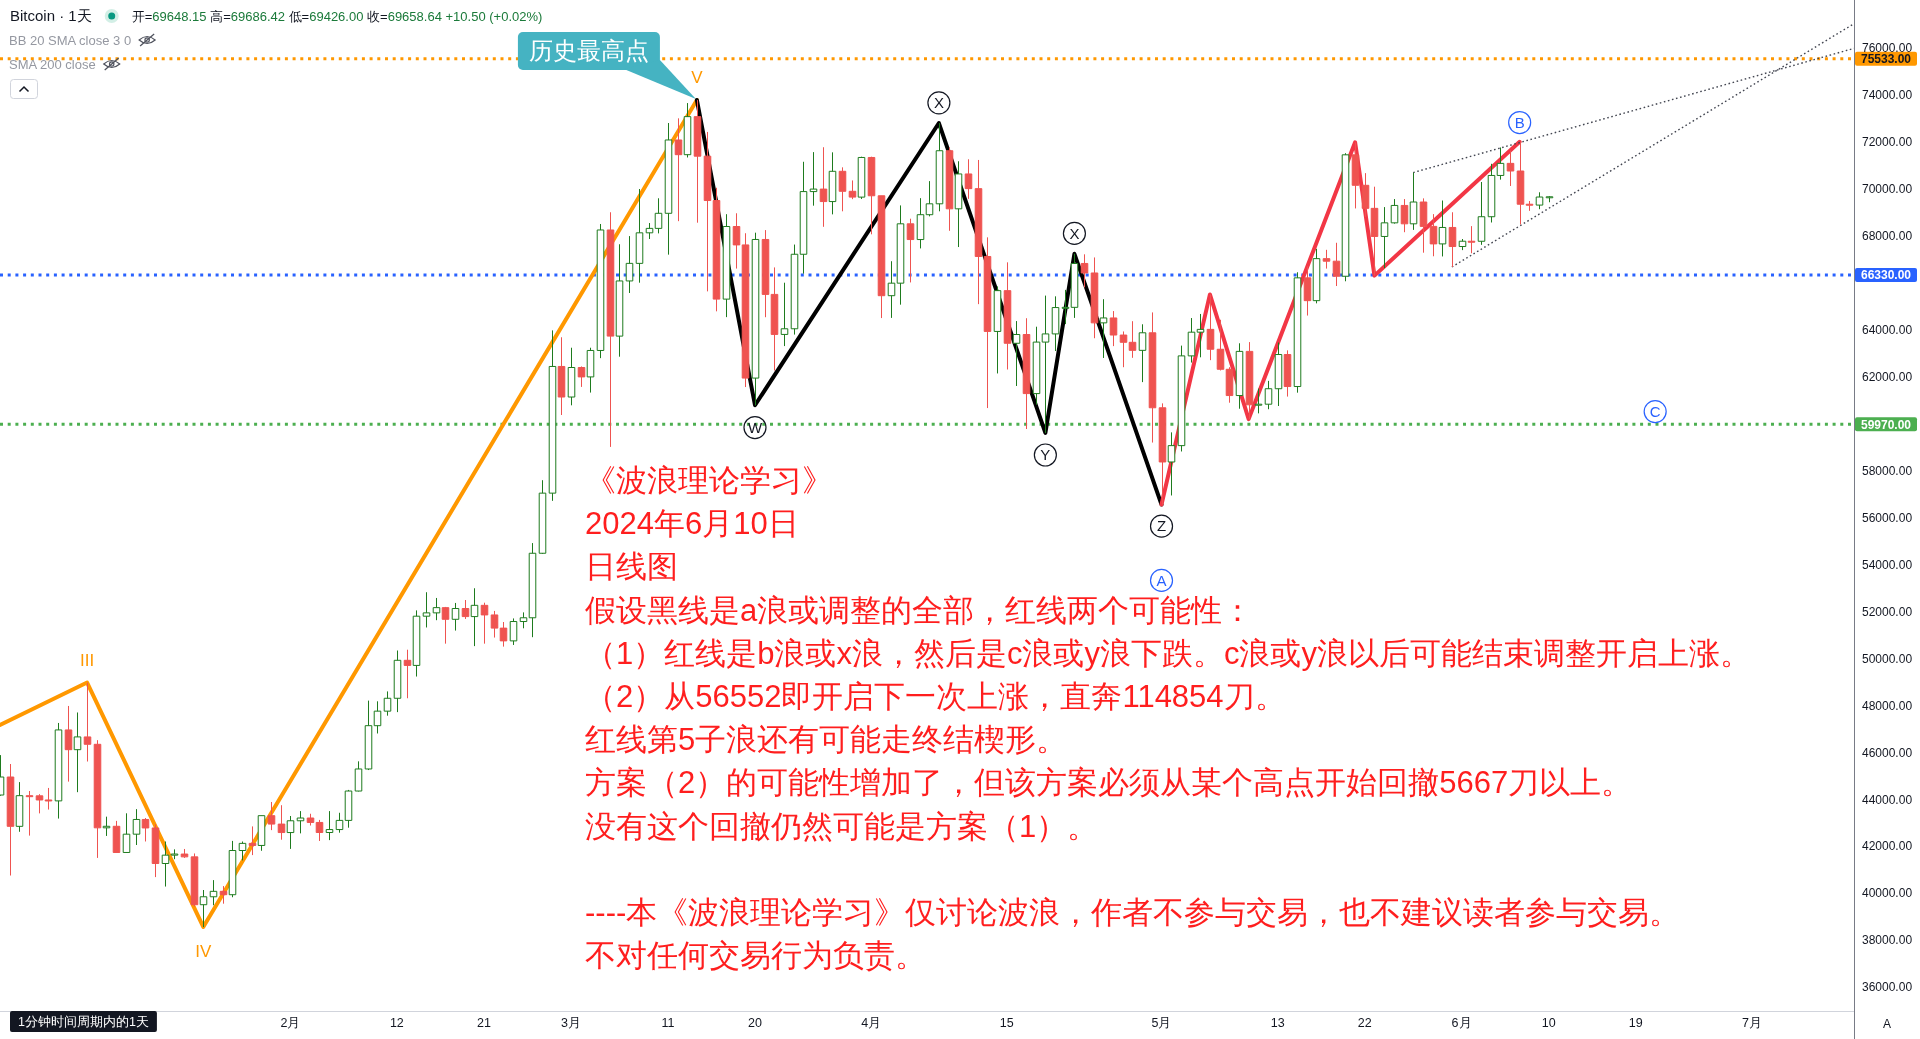 The image size is (1920, 1039). I want to click on y-tick-label: 64000.00, so click(1887, 329).